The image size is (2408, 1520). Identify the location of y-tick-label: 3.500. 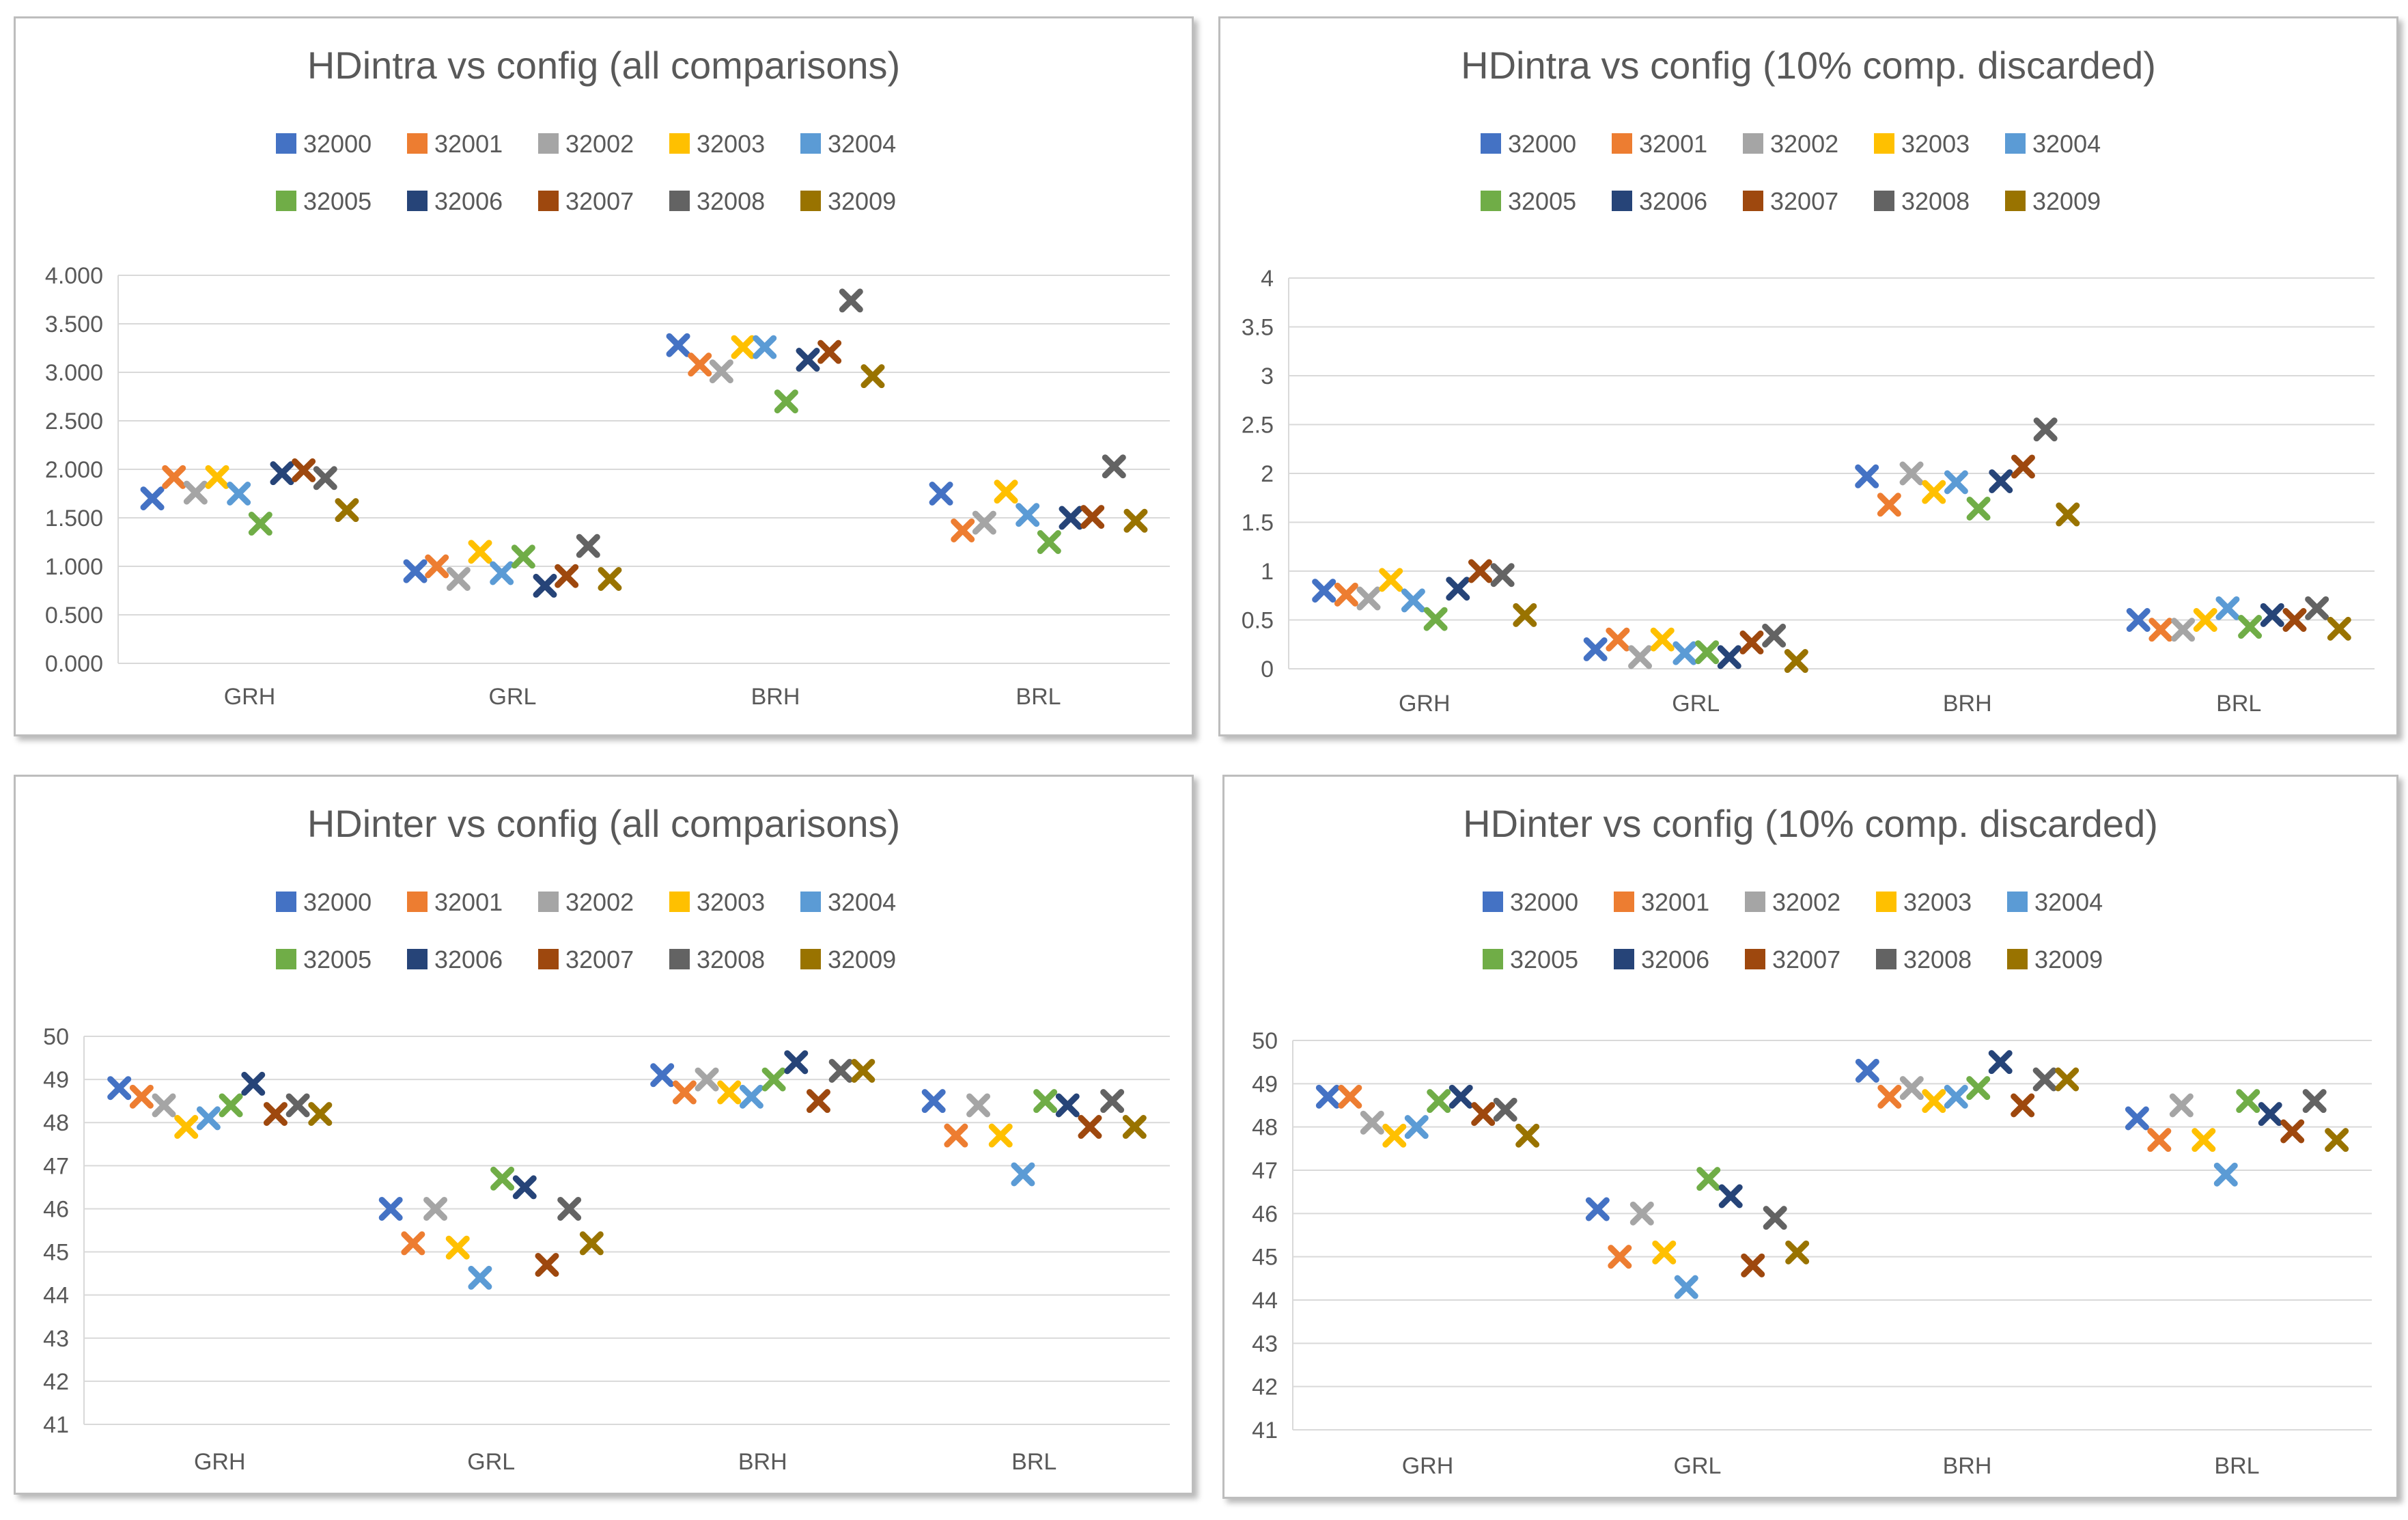
(74, 325).